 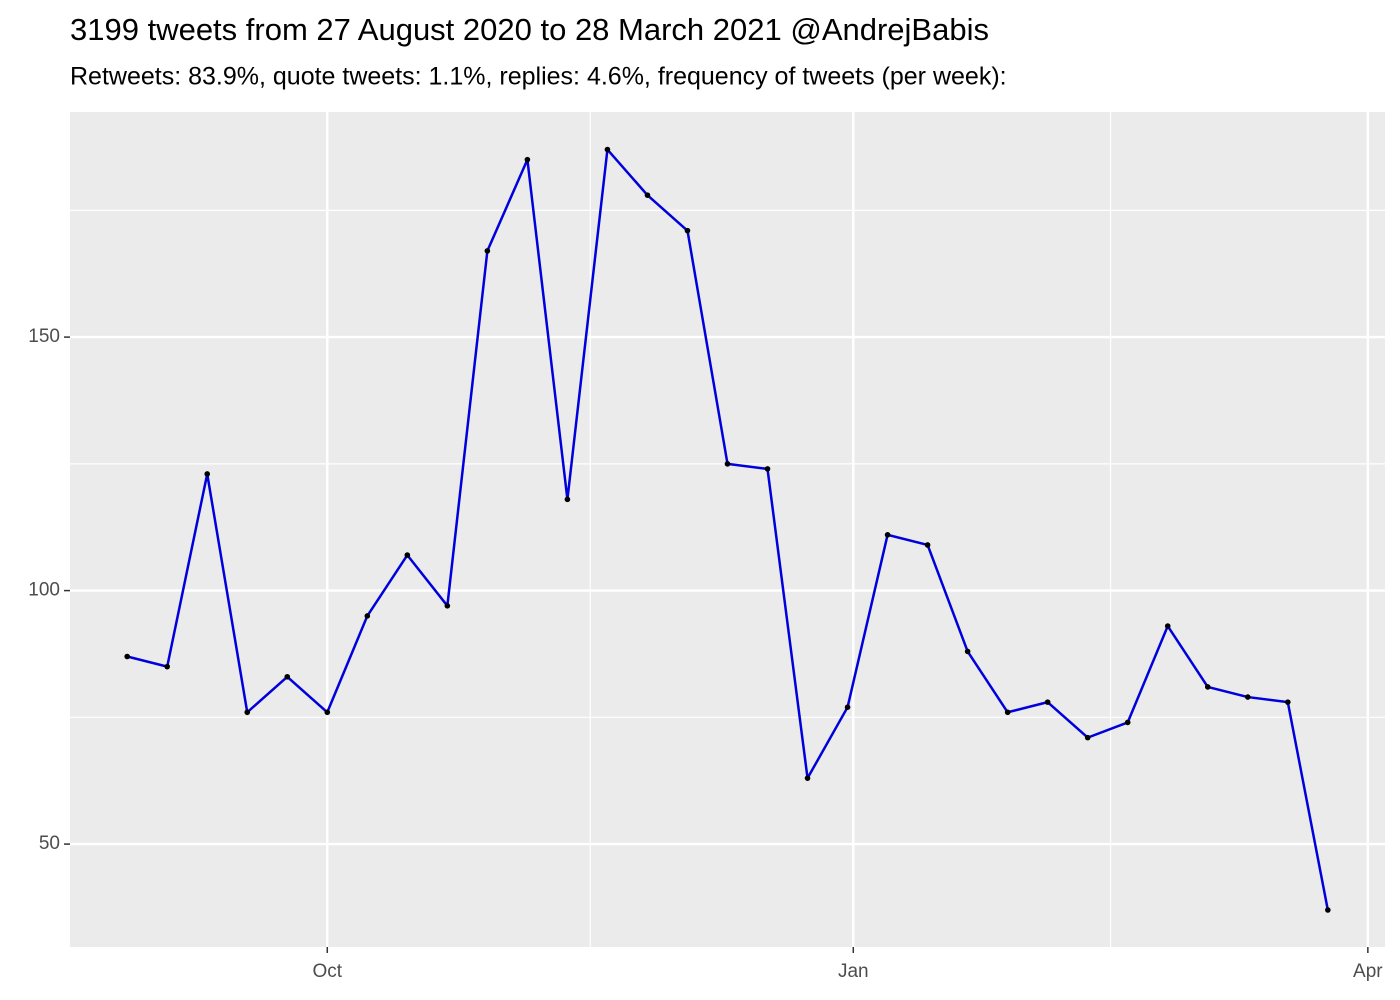 I want to click on y-tick-label: 50, so click(x=49, y=843).